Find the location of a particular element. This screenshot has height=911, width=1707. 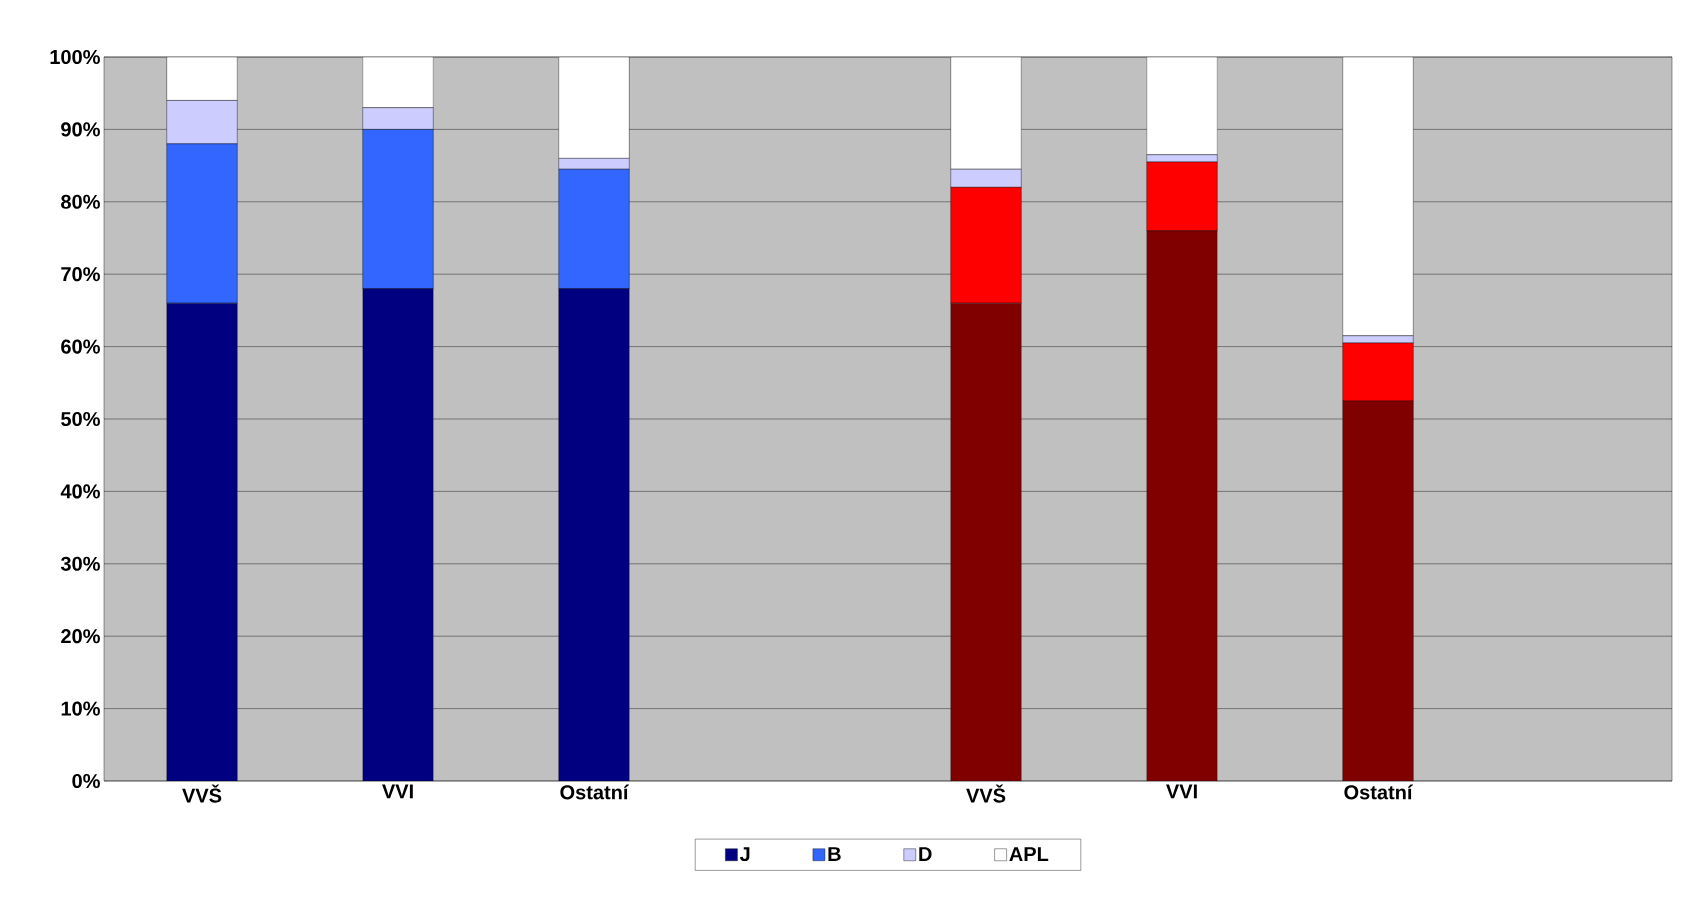

y-tick-label: 90% is located at coordinates (80, 129).